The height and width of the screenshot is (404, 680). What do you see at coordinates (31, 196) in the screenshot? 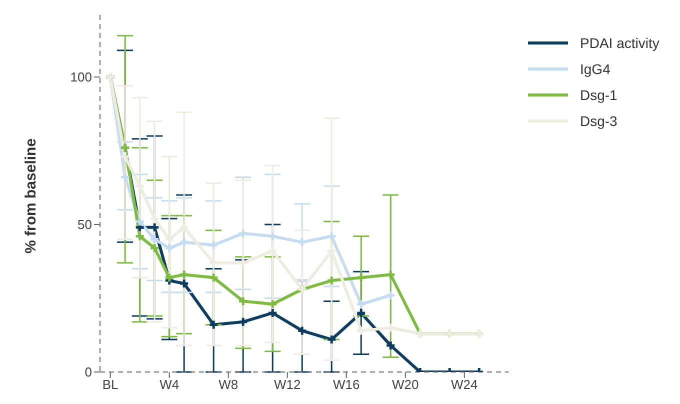
I see `y-axis-title: % from baseline` at bounding box center [31, 196].